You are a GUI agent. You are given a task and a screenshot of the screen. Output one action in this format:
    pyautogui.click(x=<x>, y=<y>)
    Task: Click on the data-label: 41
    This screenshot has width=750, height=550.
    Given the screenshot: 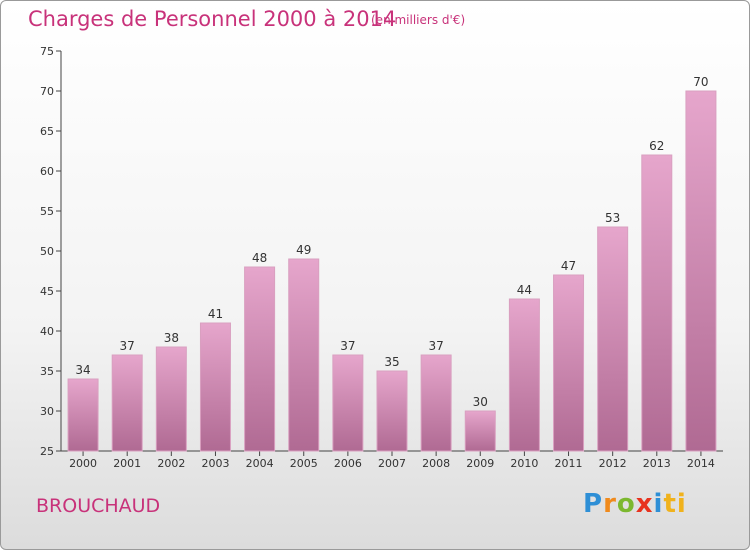 What is the action you would take?
    pyautogui.click(x=215, y=314)
    